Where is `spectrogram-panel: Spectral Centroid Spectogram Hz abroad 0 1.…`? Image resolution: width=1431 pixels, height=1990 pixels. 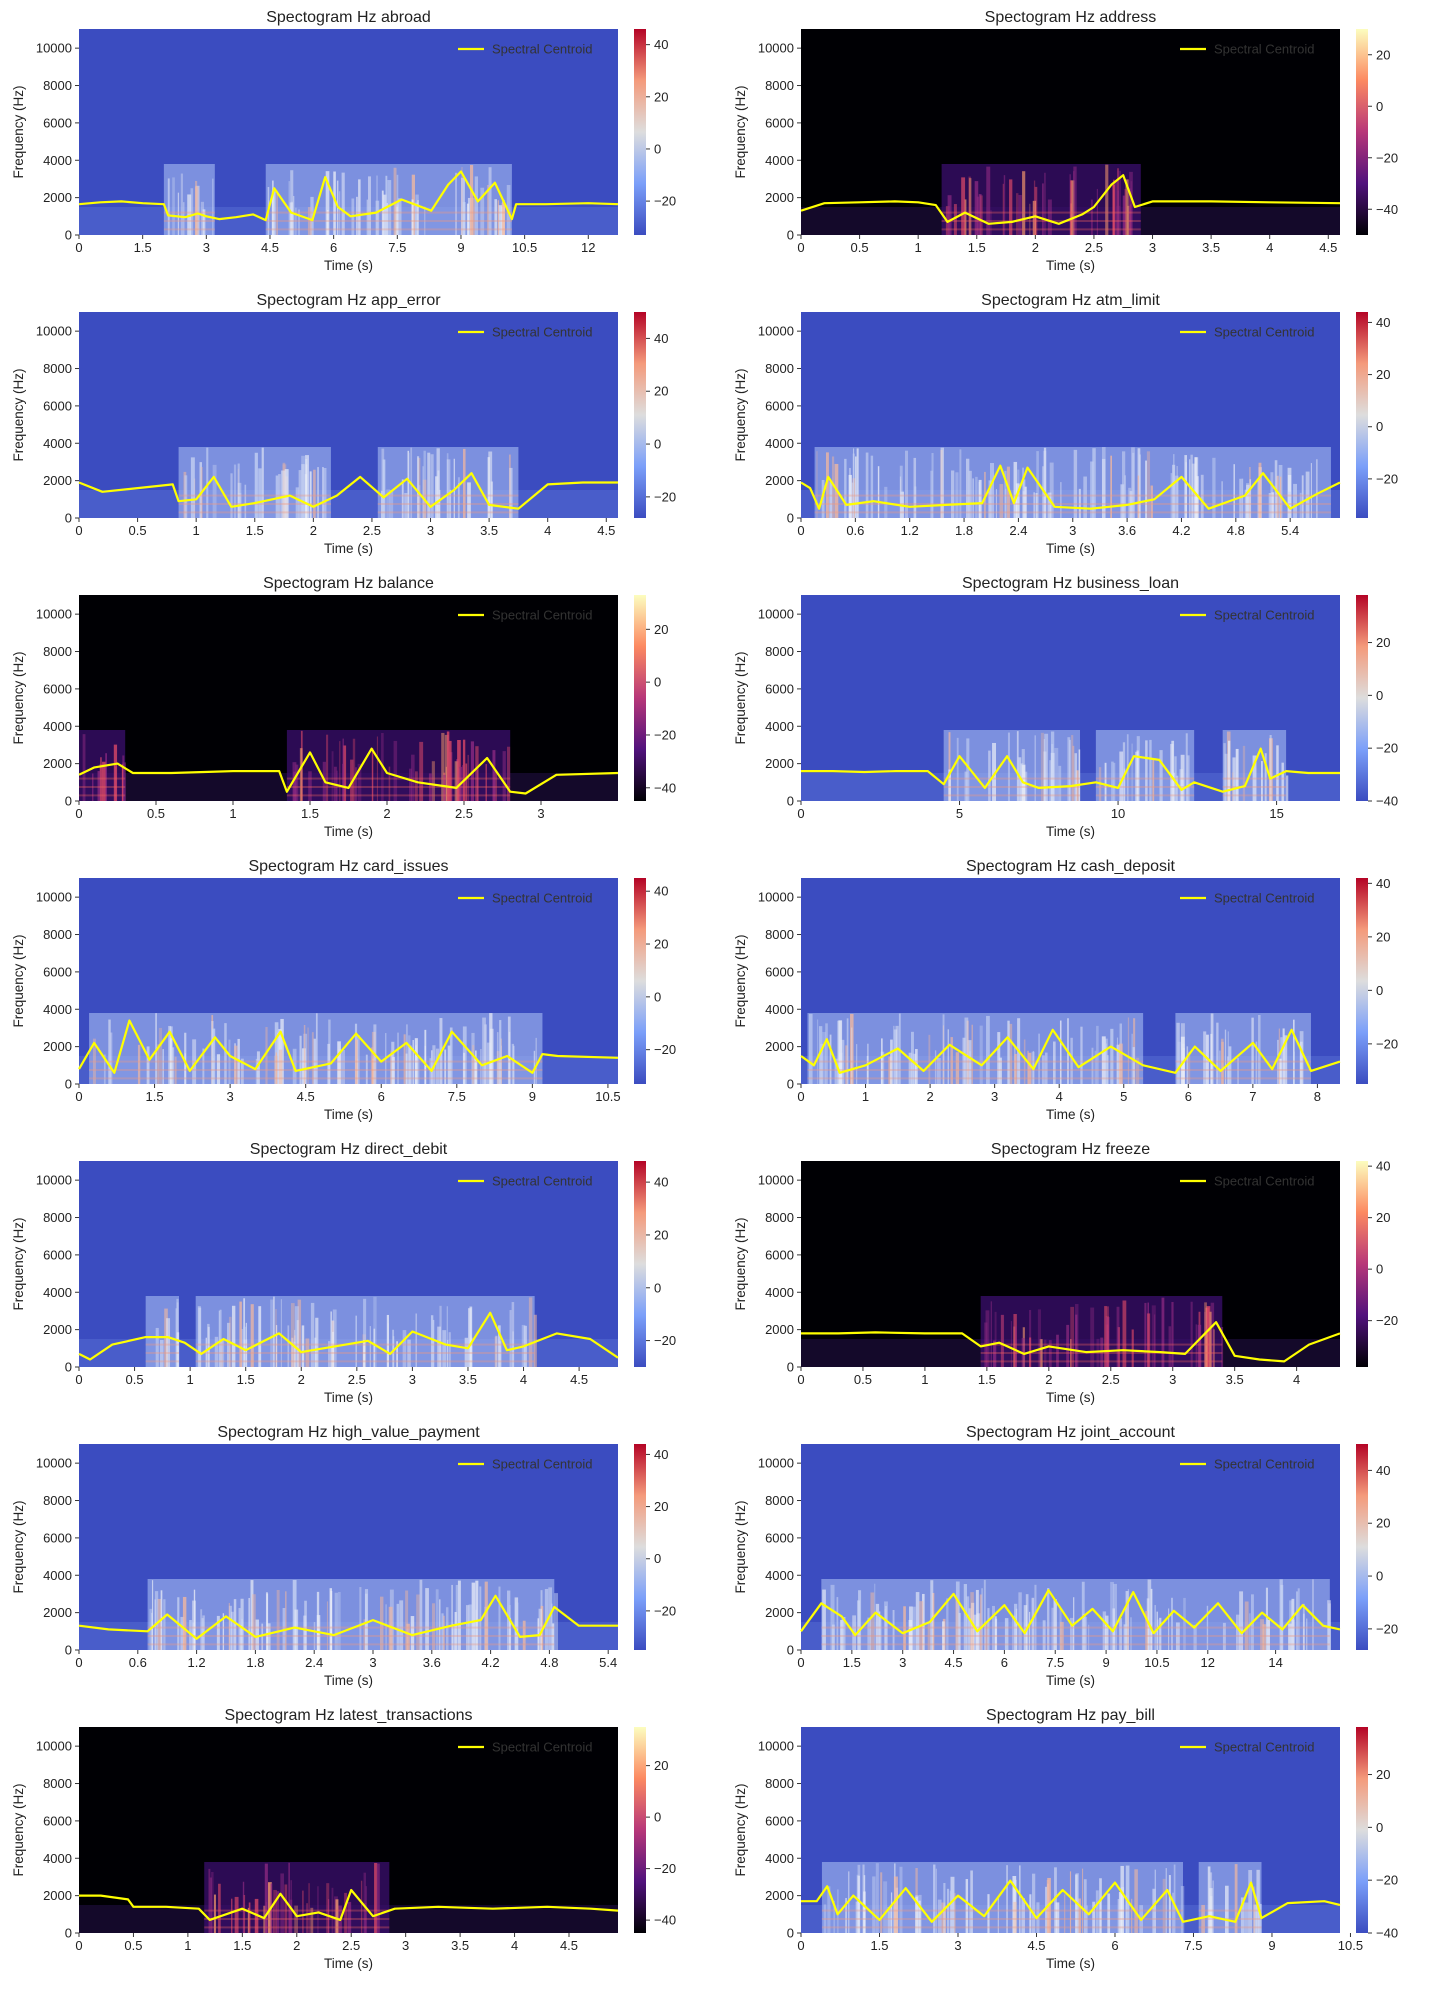 spectrogram-panel: Spectral Centroid Spectogram Hz abroad 0 1.… is located at coordinates (343, 141).